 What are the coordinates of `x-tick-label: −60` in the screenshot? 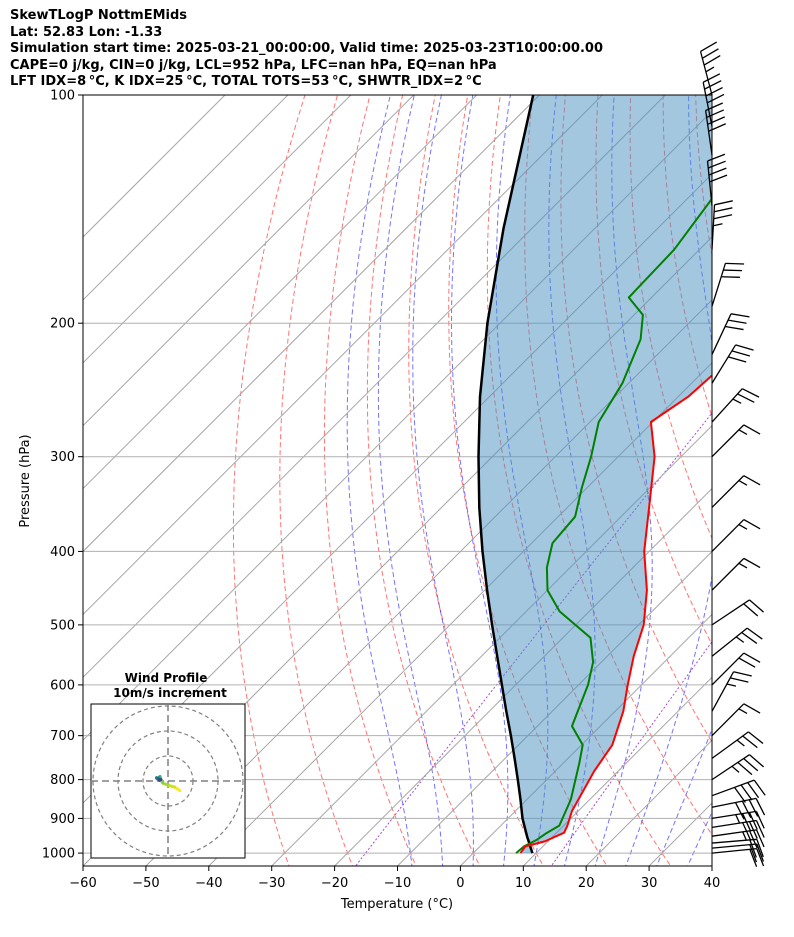 It's located at (82, 883).